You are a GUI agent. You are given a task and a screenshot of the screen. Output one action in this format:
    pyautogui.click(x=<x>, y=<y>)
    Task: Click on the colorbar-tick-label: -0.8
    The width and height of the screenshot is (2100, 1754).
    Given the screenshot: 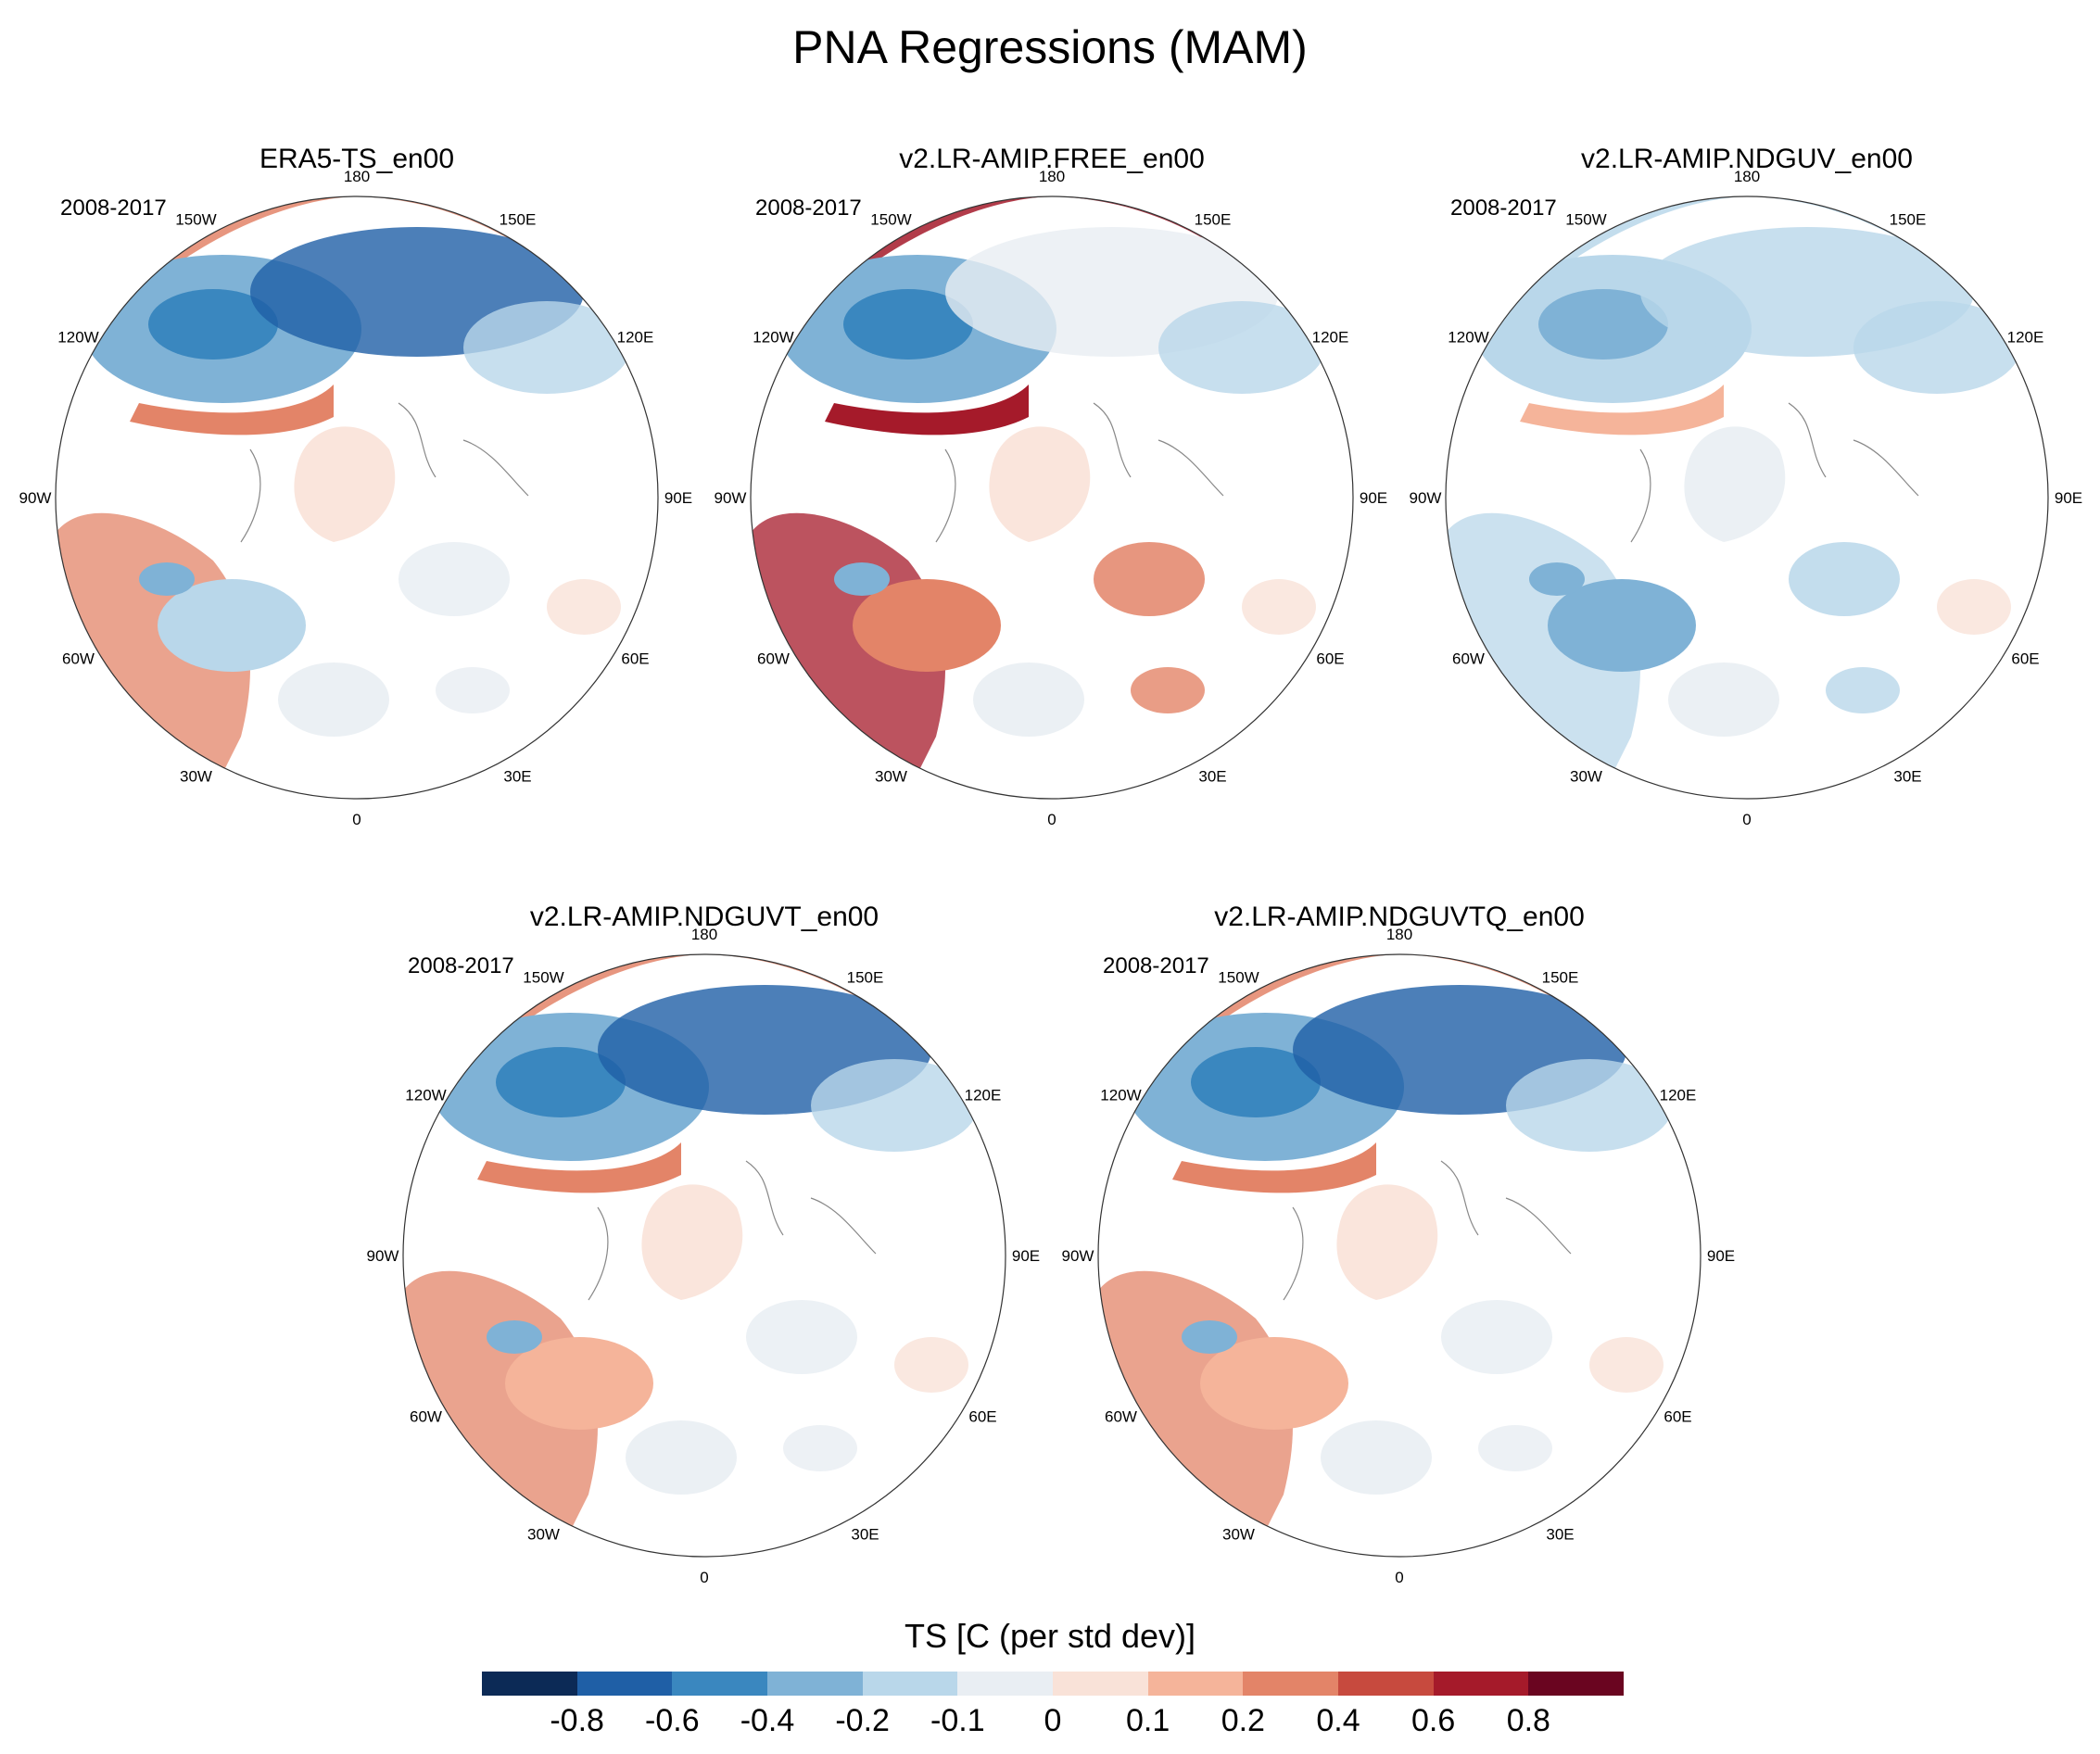 What is the action you would take?
    pyautogui.click(x=577, y=1720)
    